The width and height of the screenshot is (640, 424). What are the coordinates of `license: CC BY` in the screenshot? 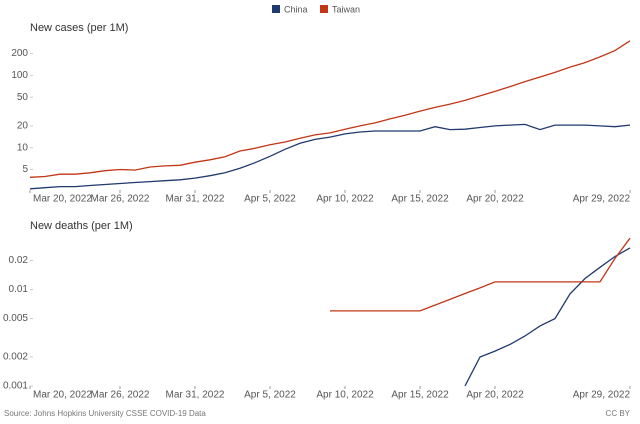 It's located at (618, 413).